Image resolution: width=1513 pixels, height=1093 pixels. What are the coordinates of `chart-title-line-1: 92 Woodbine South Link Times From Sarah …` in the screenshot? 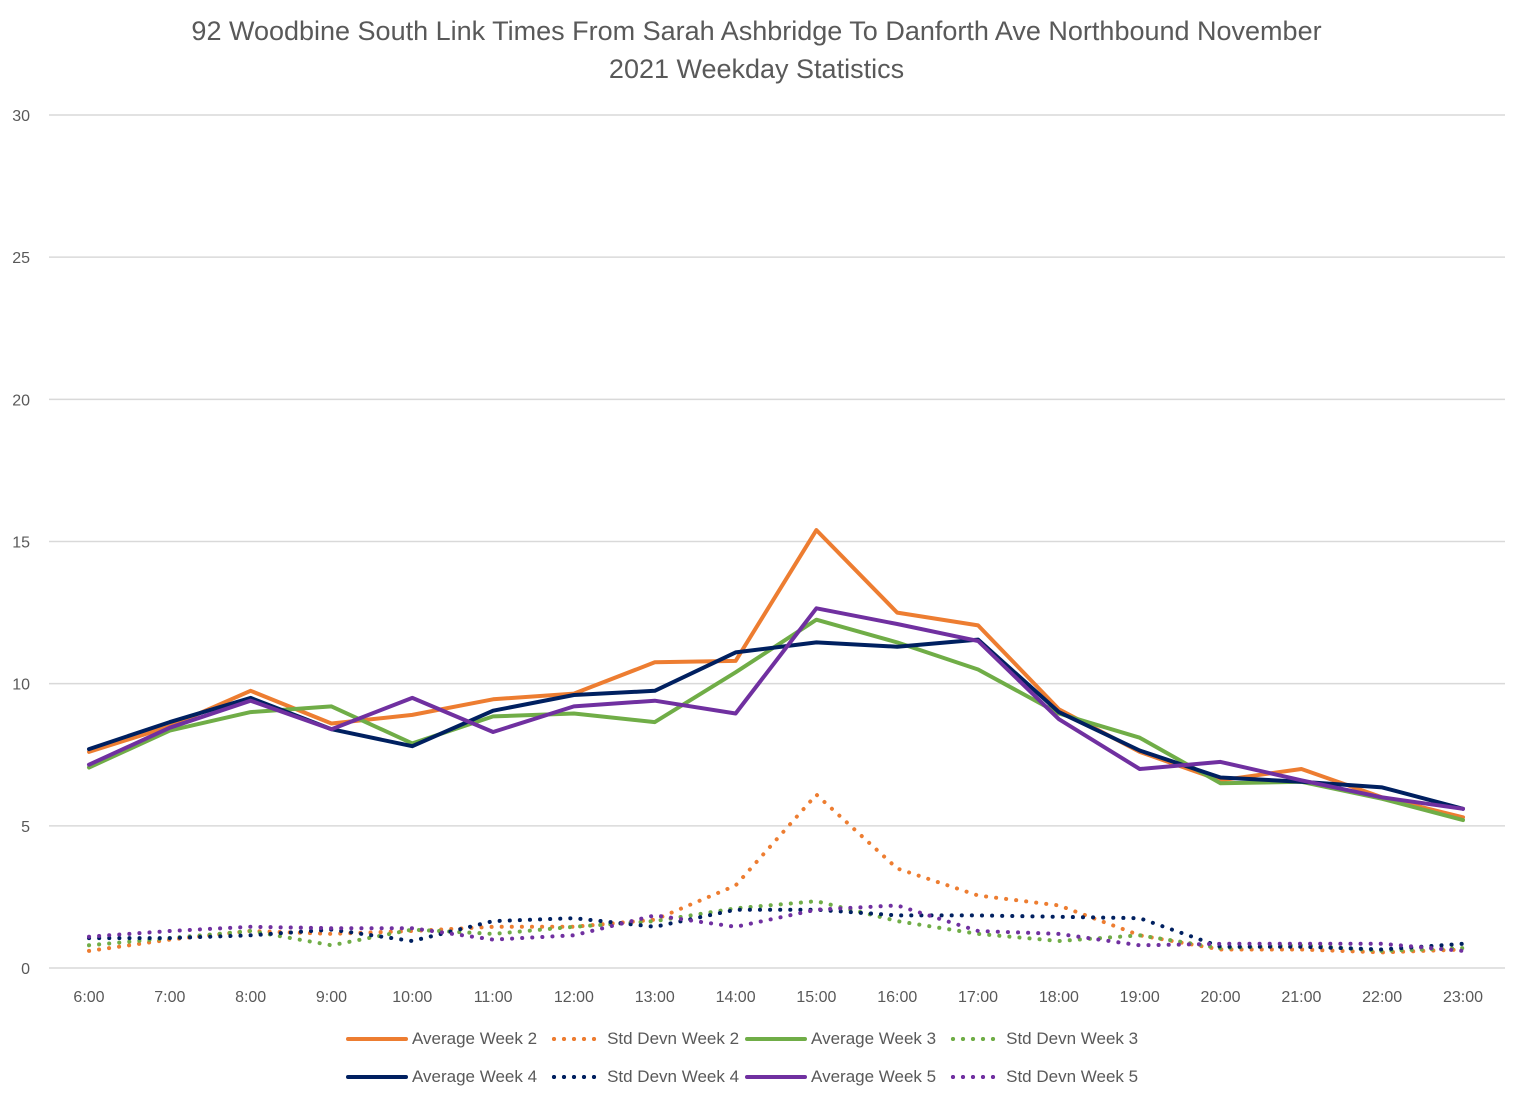 It's located at (756, 31).